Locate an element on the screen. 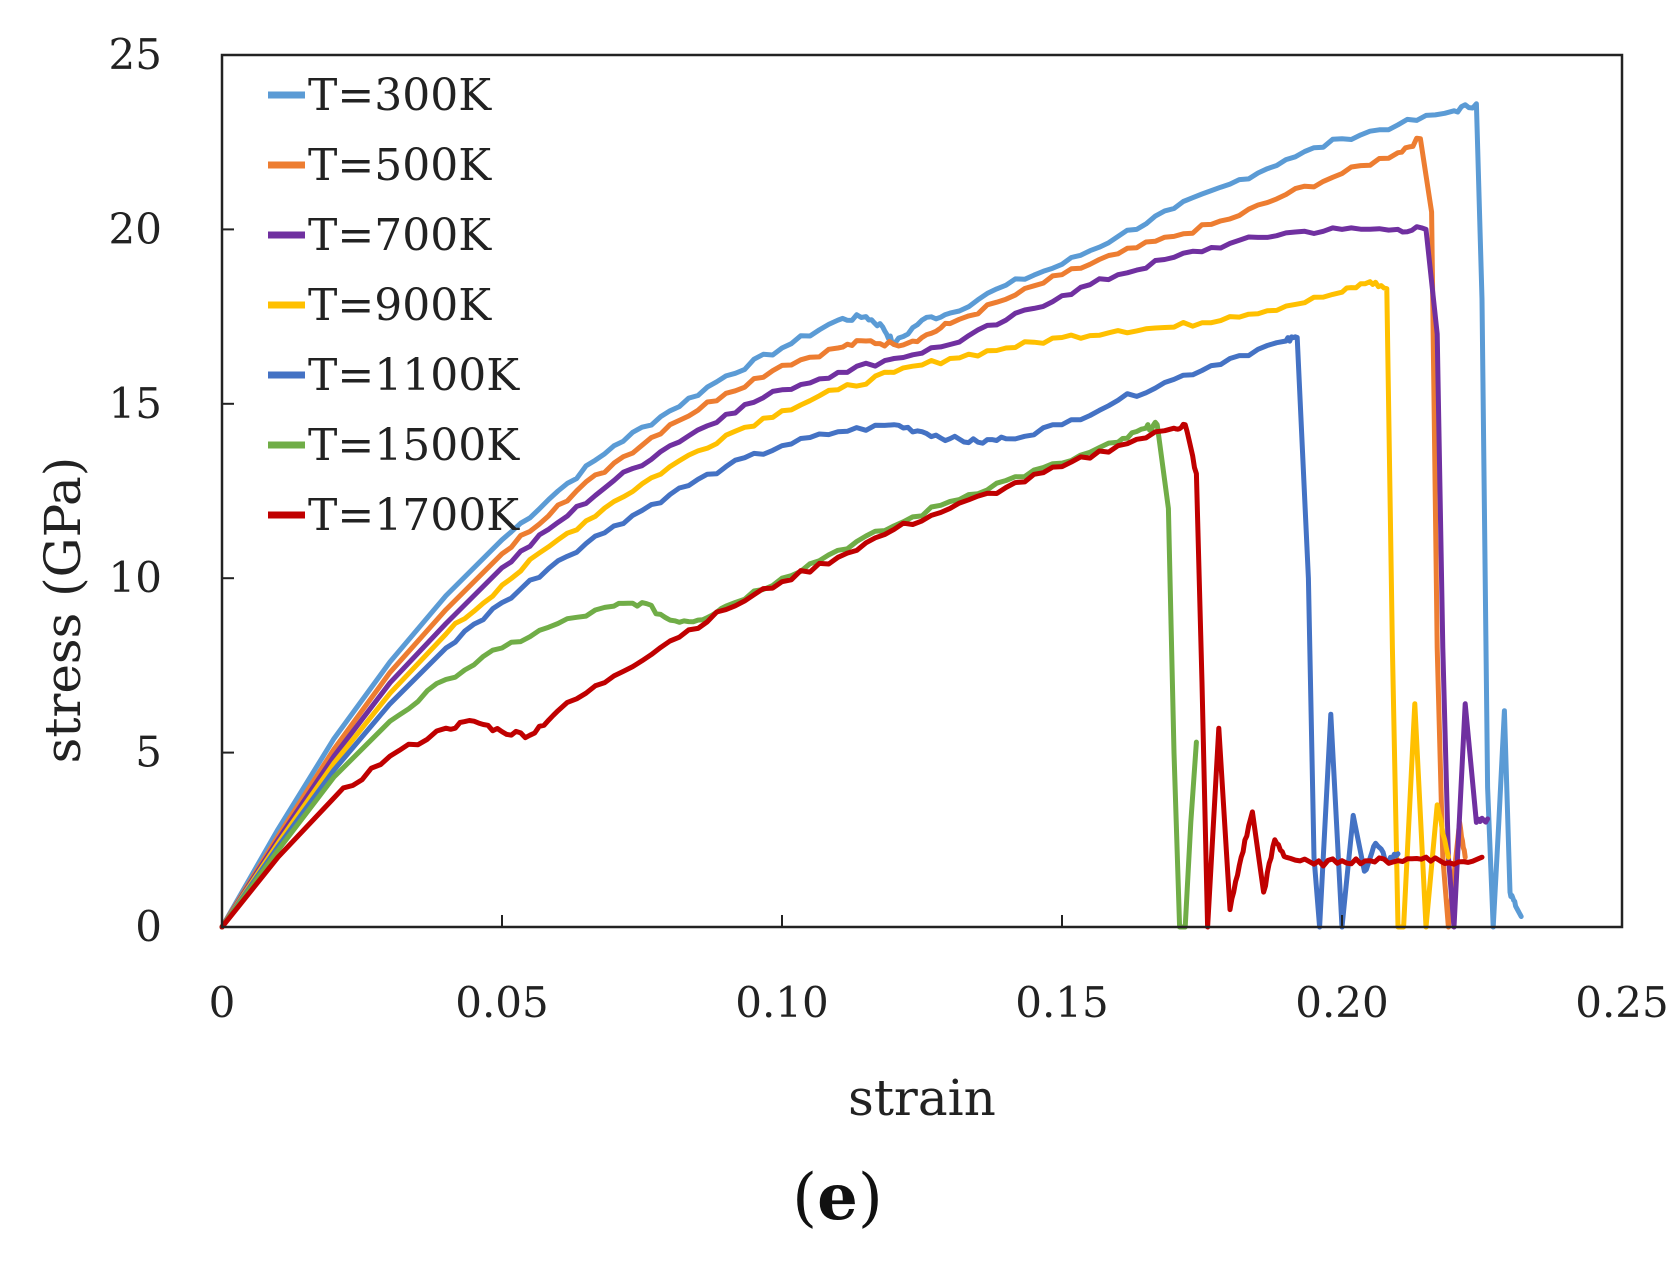 The image size is (1675, 1283). x-tick-label: 0.25 is located at coordinates (1622, 1002).